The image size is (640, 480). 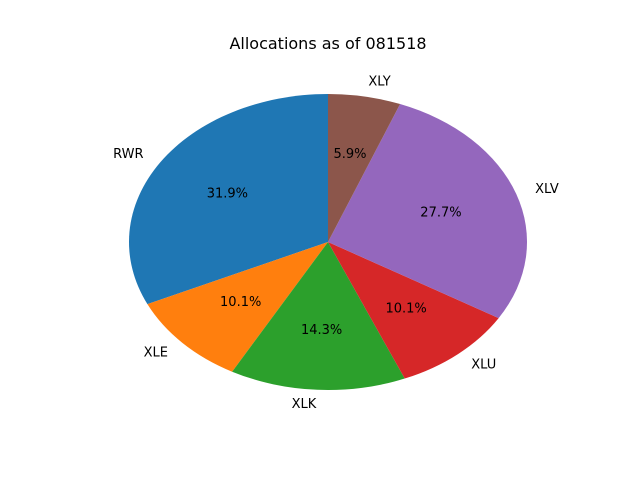 What do you see at coordinates (240, 302) in the screenshot?
I see `pct-label-xle: 10.1%` at bounding box center [240, 302].